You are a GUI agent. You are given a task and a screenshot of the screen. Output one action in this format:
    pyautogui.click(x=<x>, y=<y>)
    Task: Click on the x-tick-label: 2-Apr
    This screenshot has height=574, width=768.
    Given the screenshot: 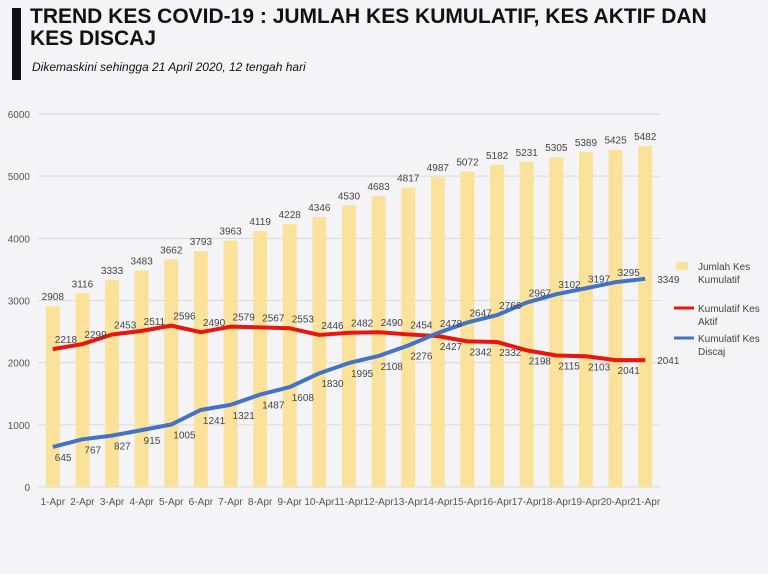 What is the action you would take?
    pyautogui.click(x=82, y=502)
    